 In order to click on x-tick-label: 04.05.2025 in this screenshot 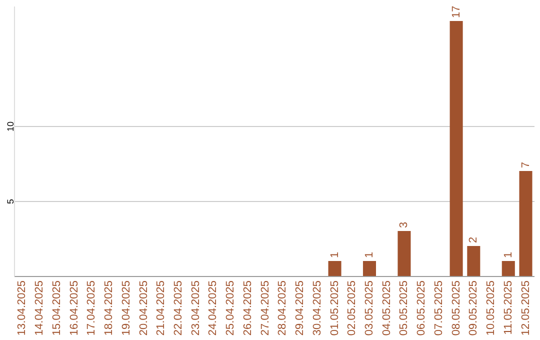, I will do `click(386, 308)`.